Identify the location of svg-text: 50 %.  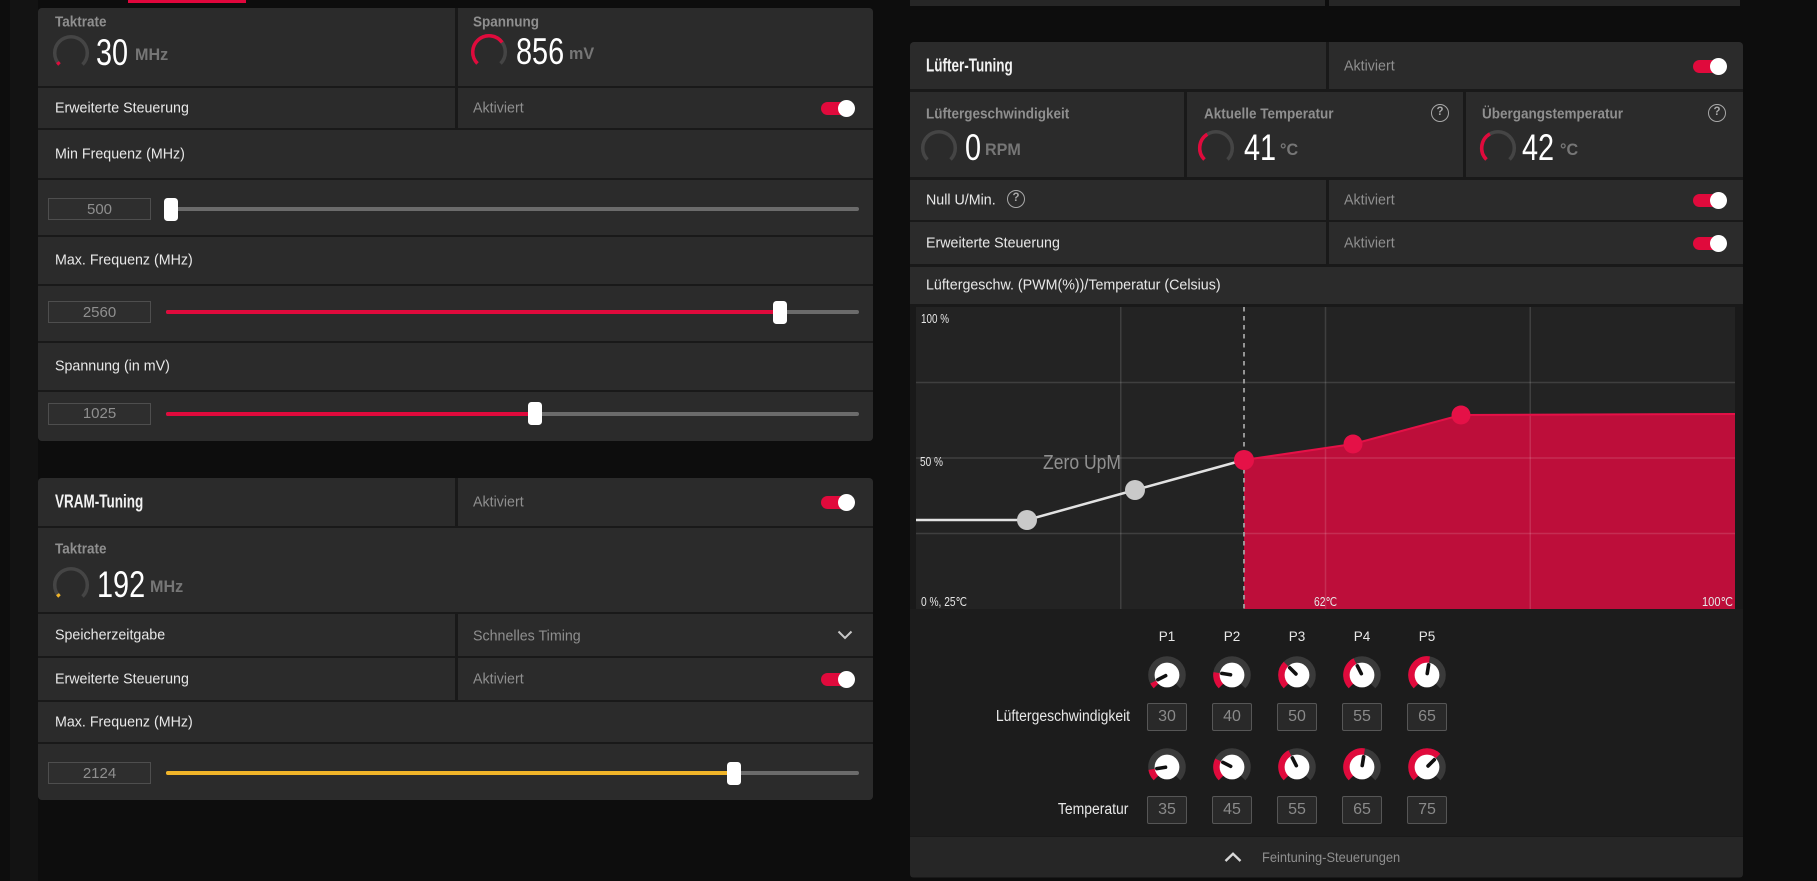
(931, 462).